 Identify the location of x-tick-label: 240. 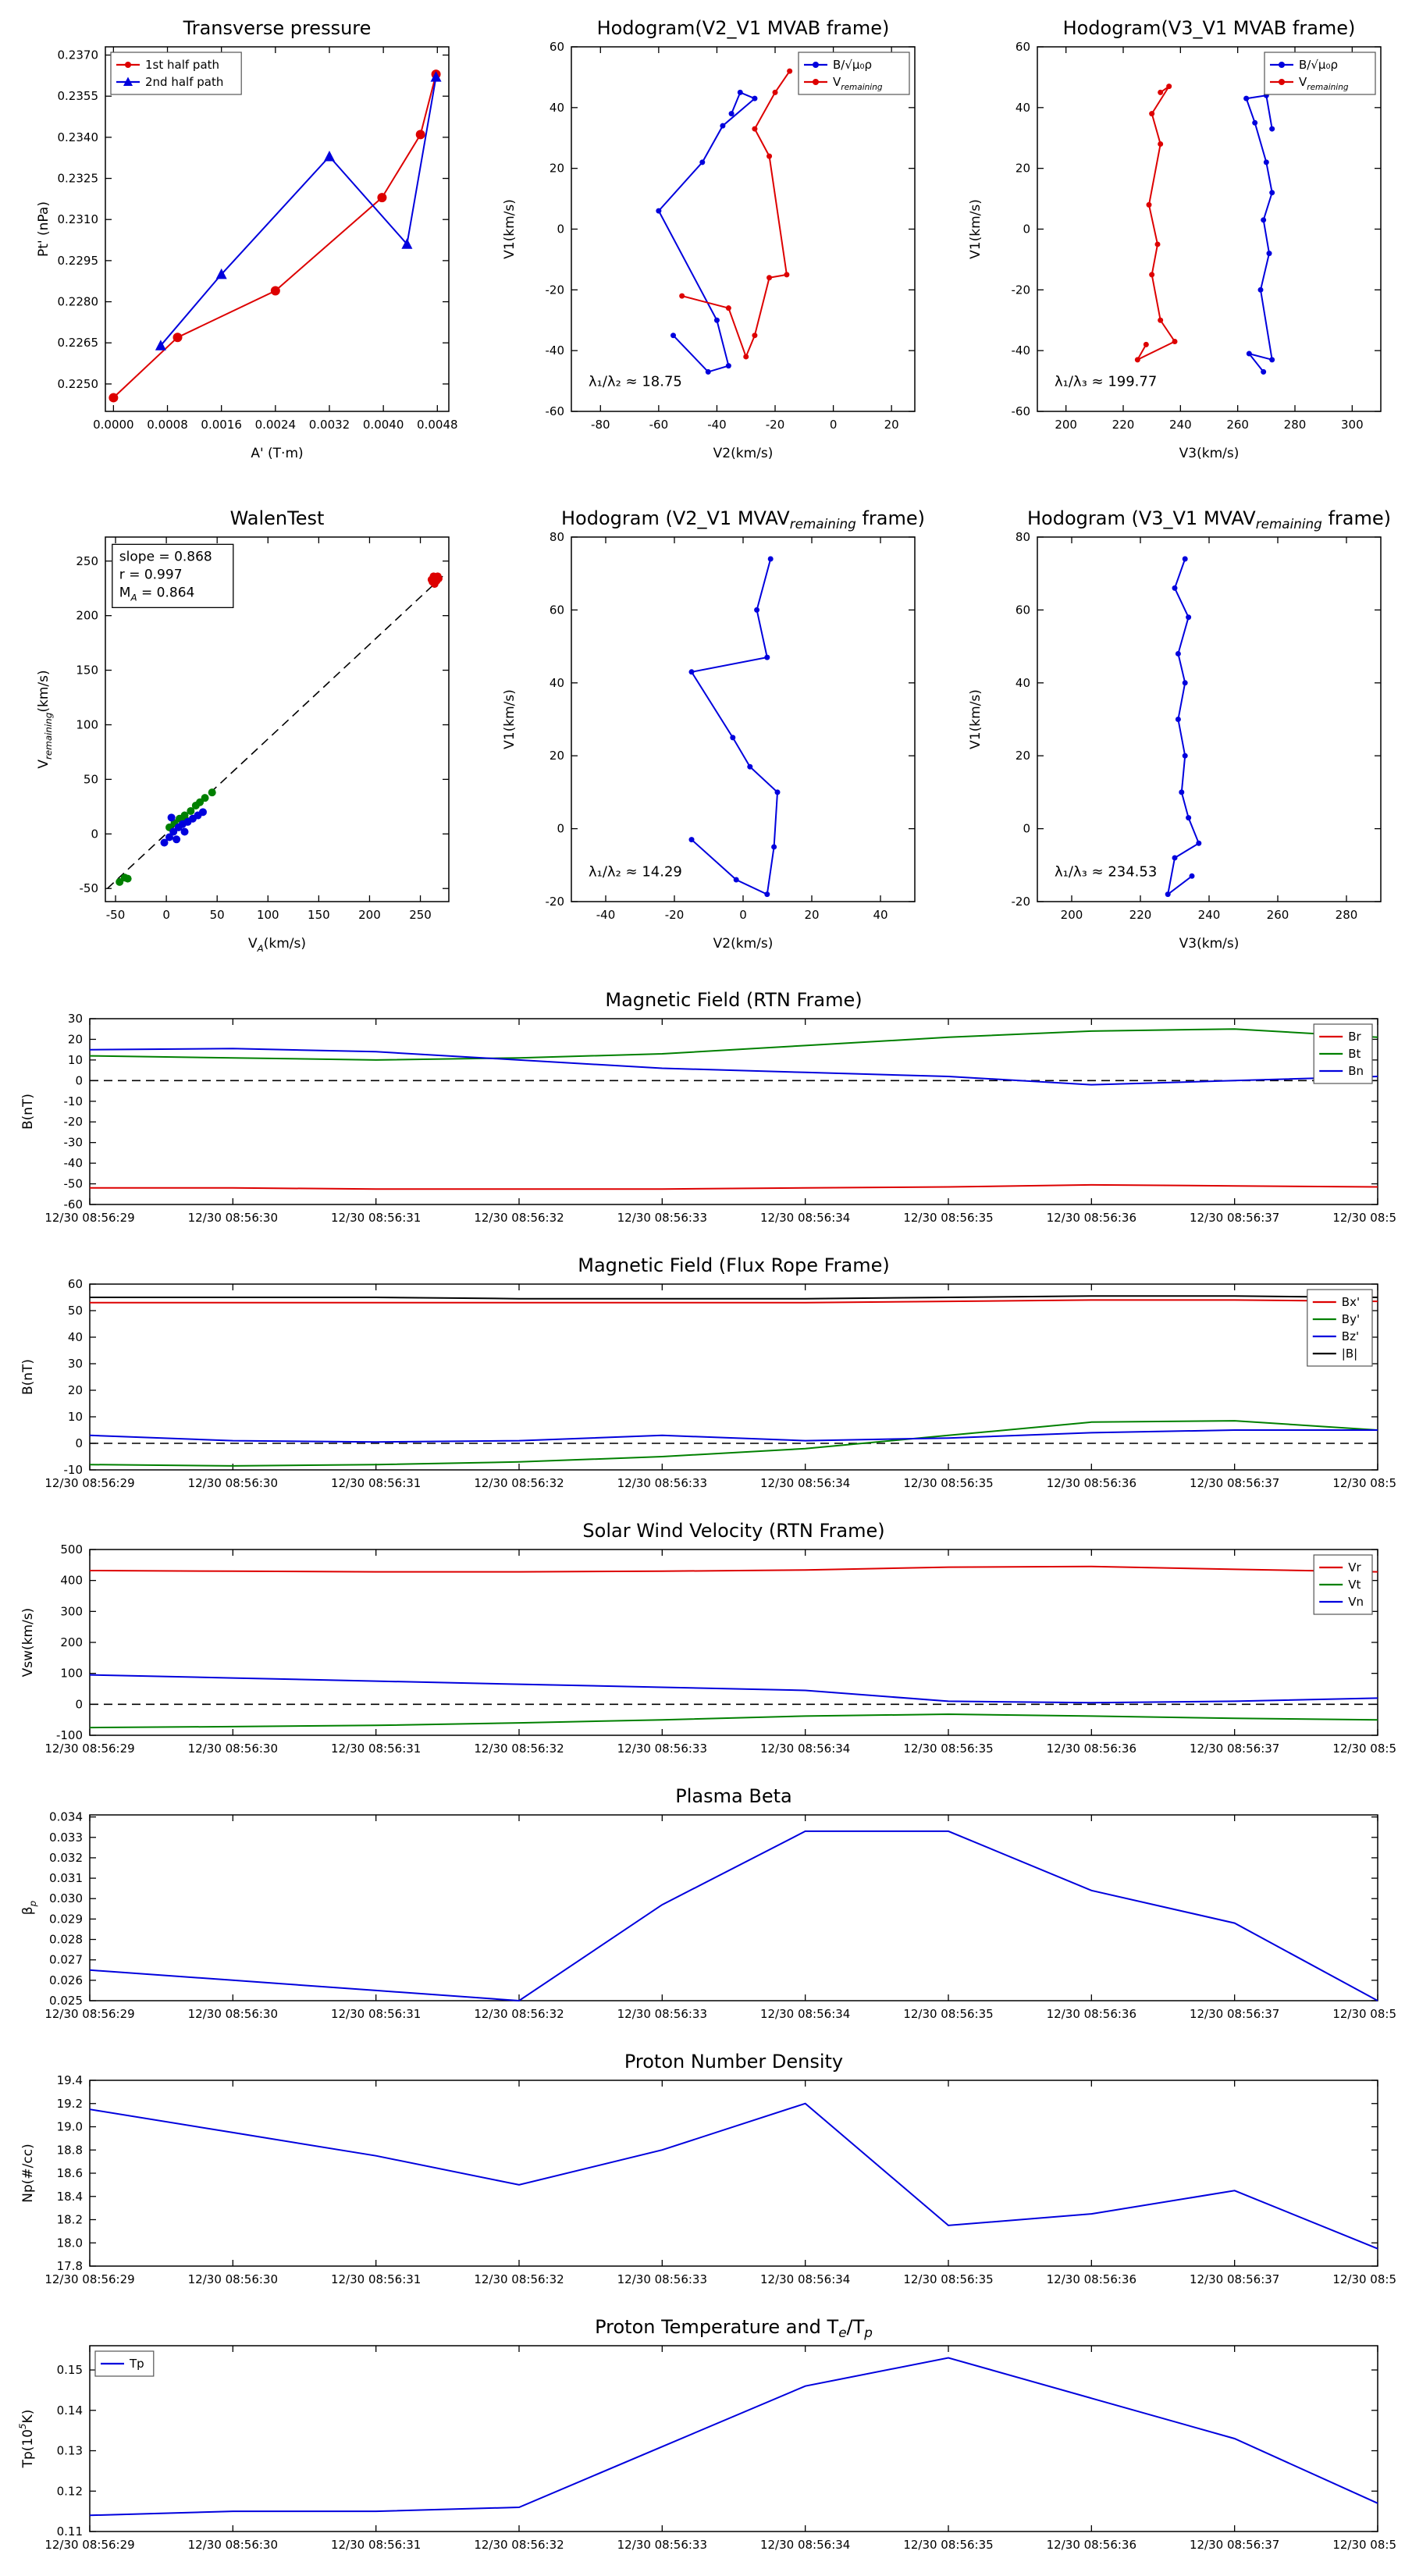
(1210, 915).